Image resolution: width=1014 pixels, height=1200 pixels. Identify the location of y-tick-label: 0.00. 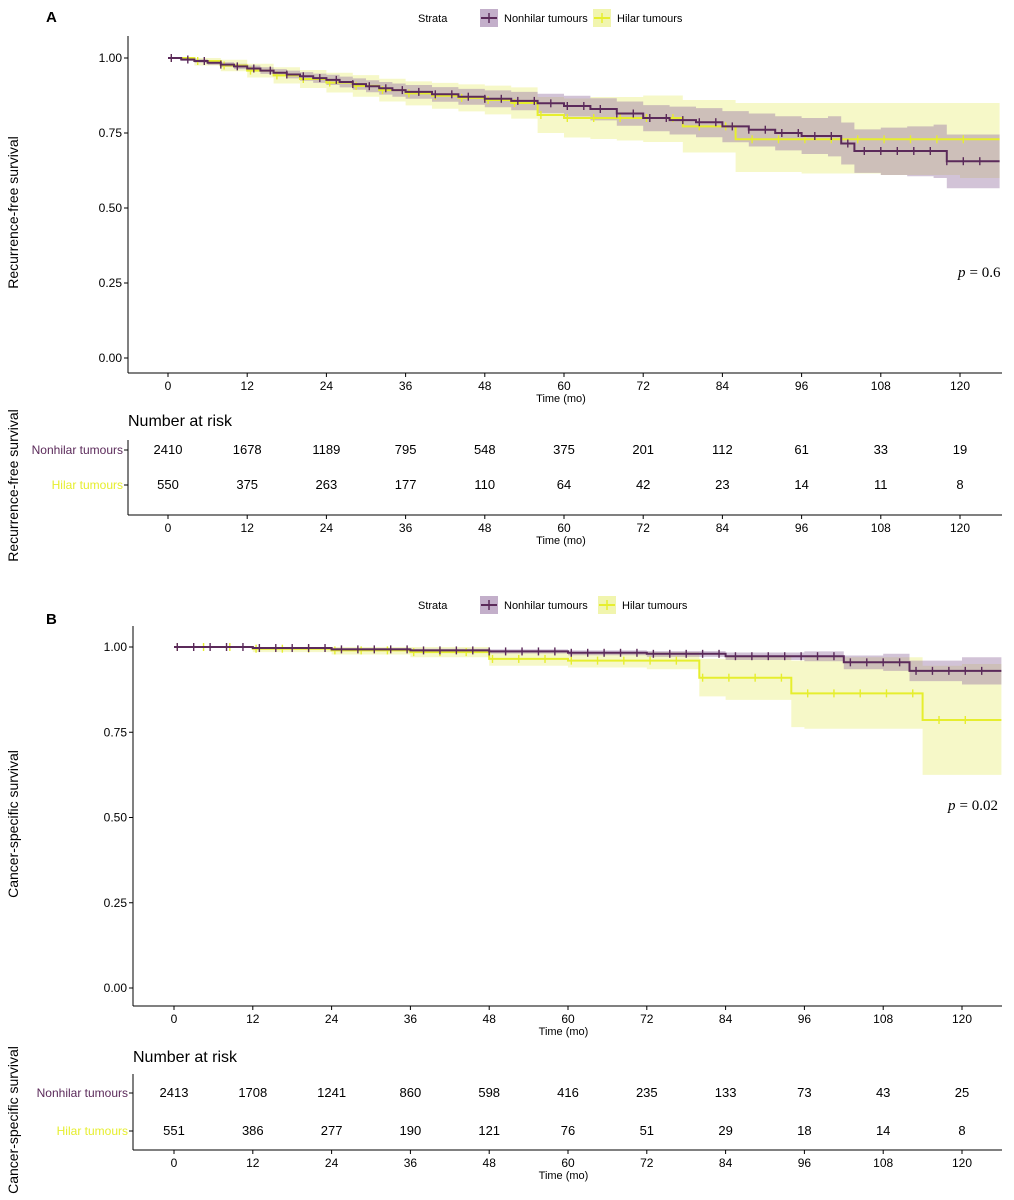
(116, 988).